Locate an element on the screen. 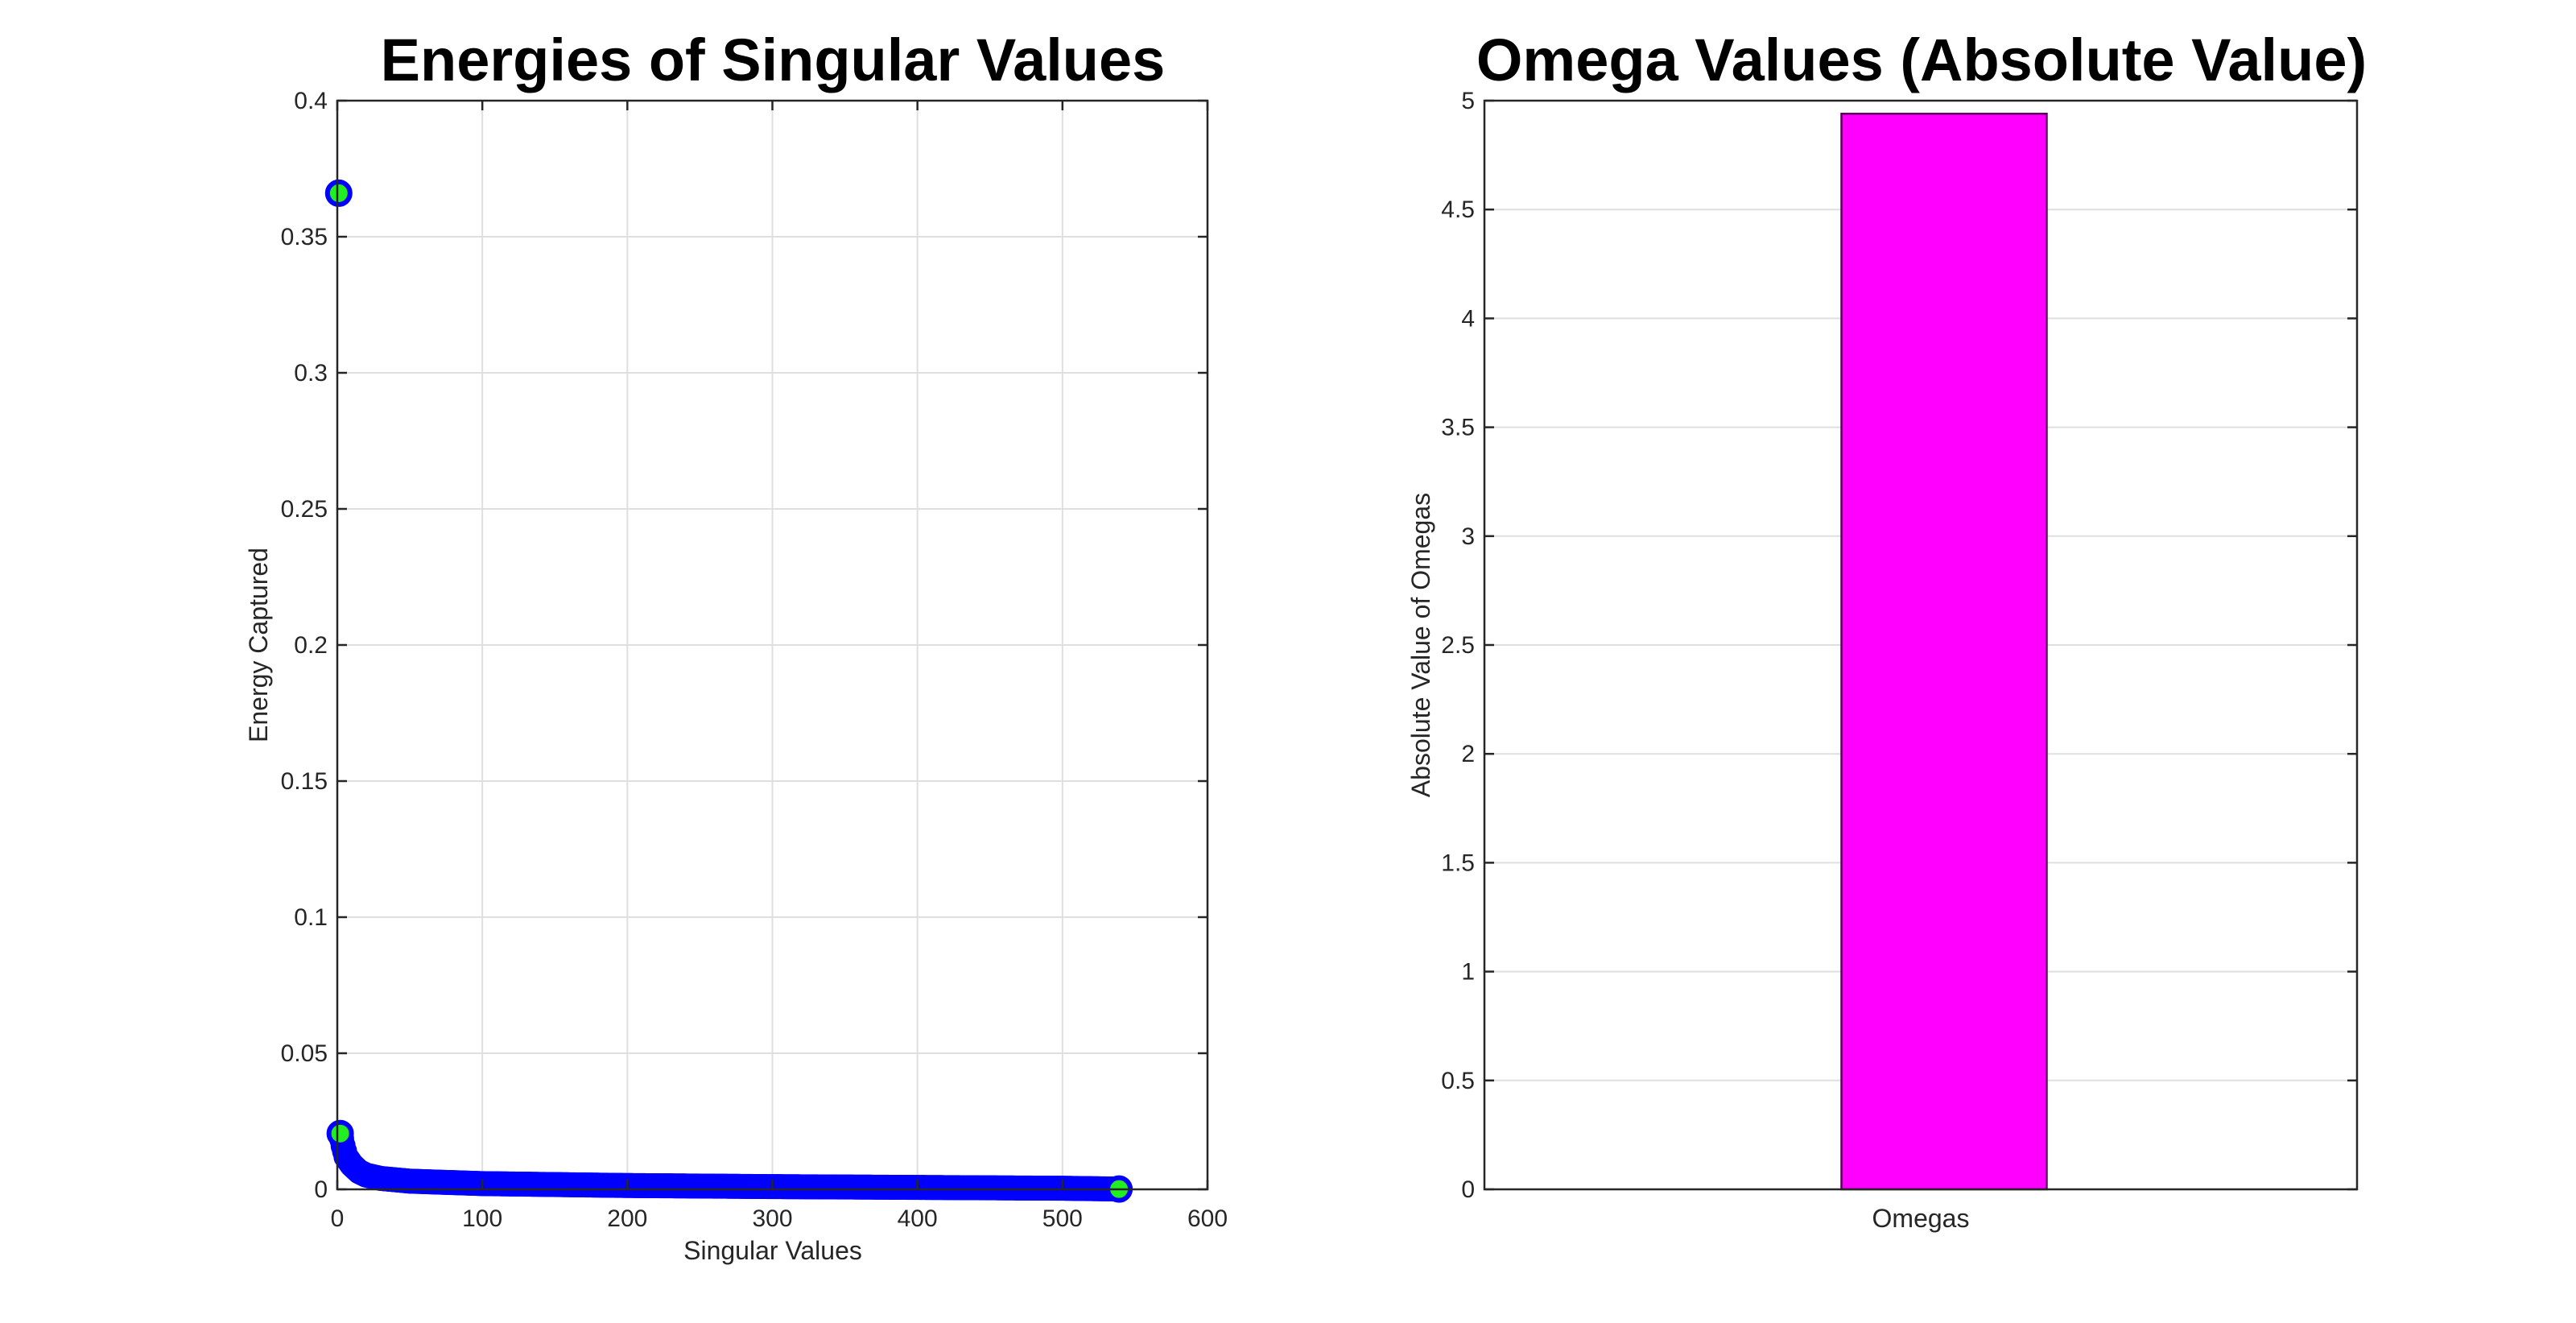 The width and height of the screenshot is (2576, 1323). energies-x-tick-label: 500 is located at coordinates (1062, 1218).